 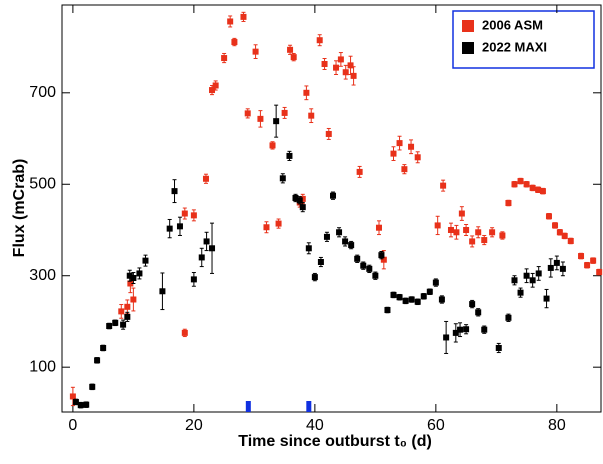 What do you see at coordinates (42, 183) in the screenshot?
I see `y-tick-label: 500` at bounding box center [42, 183].